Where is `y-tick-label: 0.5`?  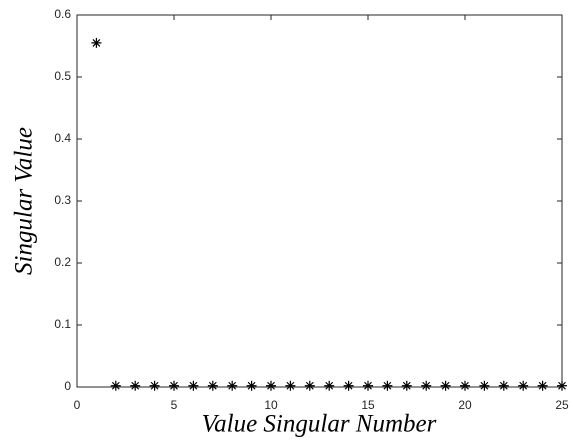
y-tick-label: 0.5 is located at coordinates (62, 76).